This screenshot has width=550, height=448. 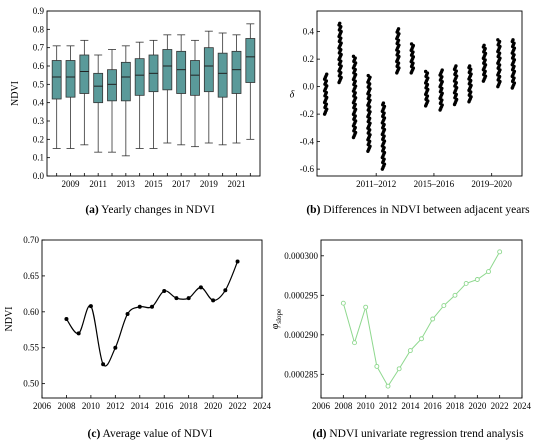 What do you see at coordinates (301, 335) in the screenshot?
I see `y-tick-label: 0.000290` at bounding box center [301, 335].